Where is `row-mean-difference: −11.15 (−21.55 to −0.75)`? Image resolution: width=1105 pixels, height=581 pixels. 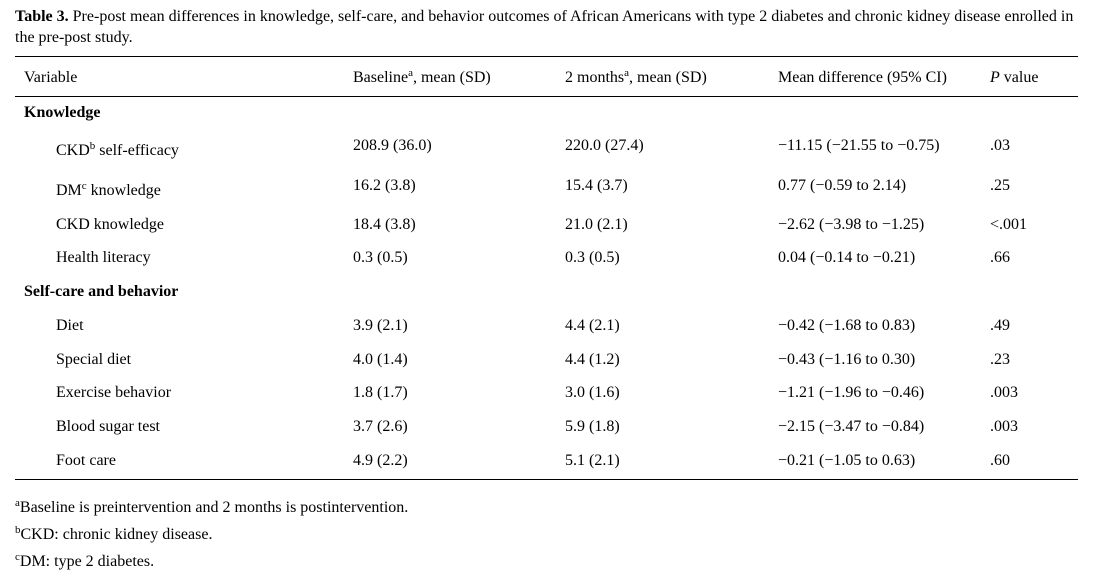
row-mean-difference: −11.15 (−21.55 to −0.75) is located at coordinates (859, 145).